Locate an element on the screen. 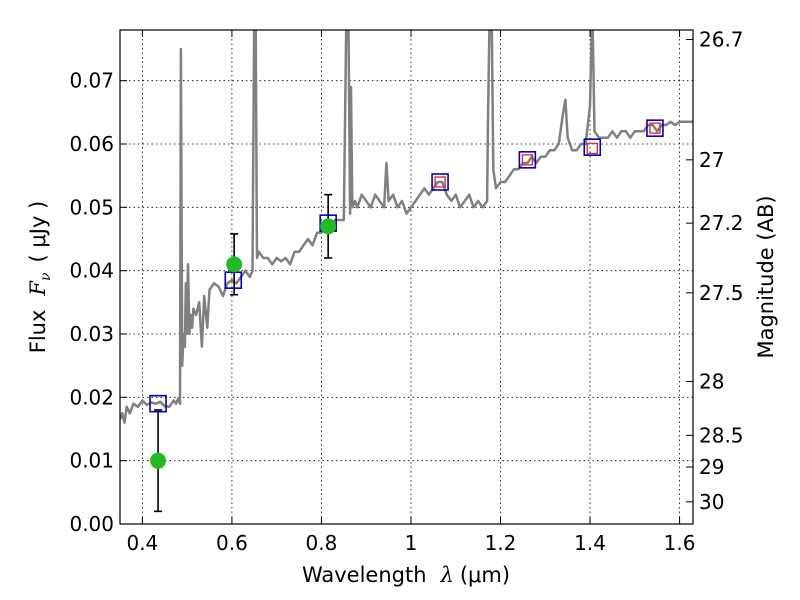 The height and width of the screenshot is (600, 800). right-tick-label: 28 is located at coordinates (711, 382).